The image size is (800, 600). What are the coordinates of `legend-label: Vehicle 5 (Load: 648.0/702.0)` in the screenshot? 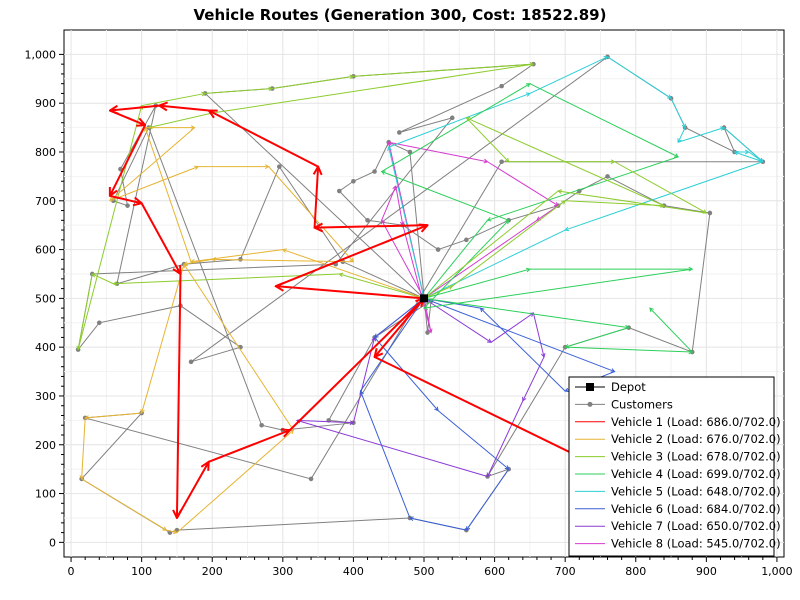 It's located at (696, 491).